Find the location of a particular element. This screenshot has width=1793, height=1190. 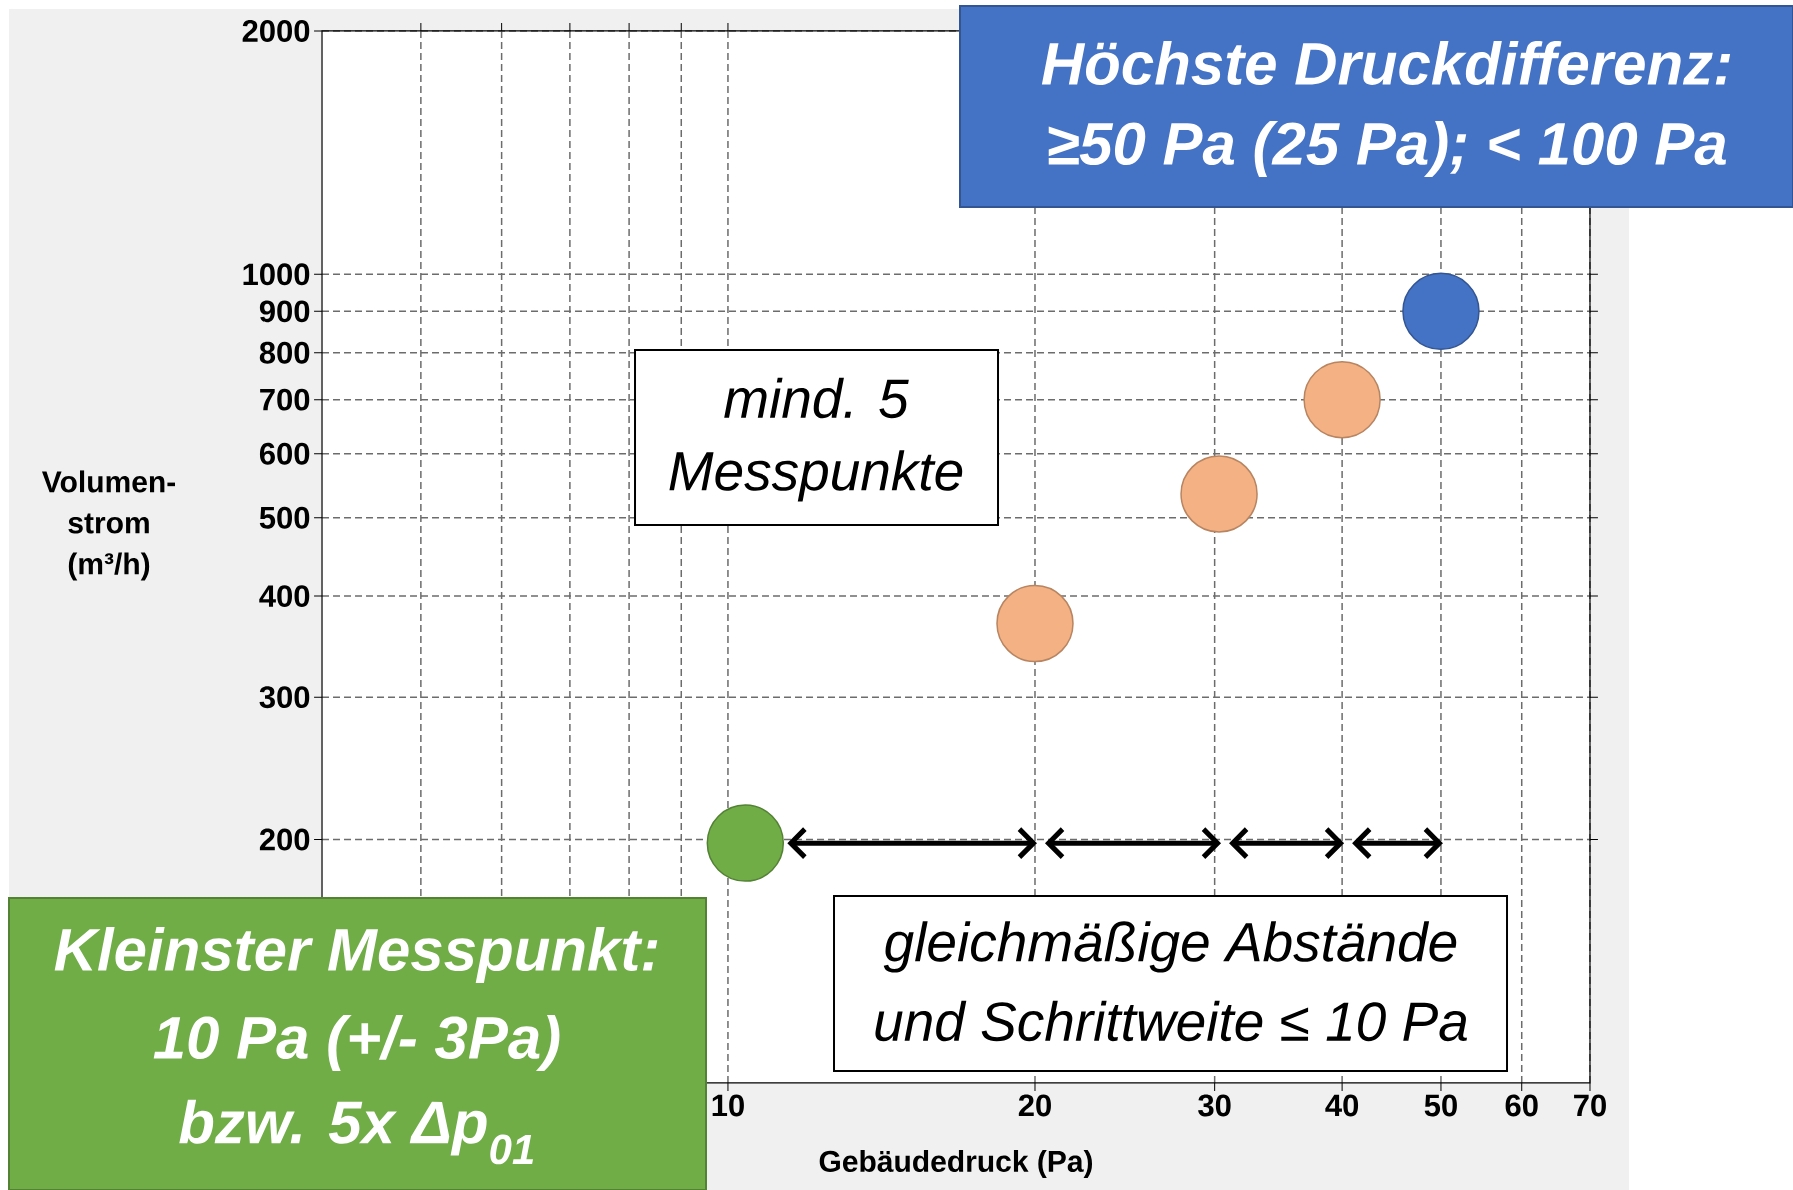

x-tick-label: 50 is located at coordinates (1440, 1105).